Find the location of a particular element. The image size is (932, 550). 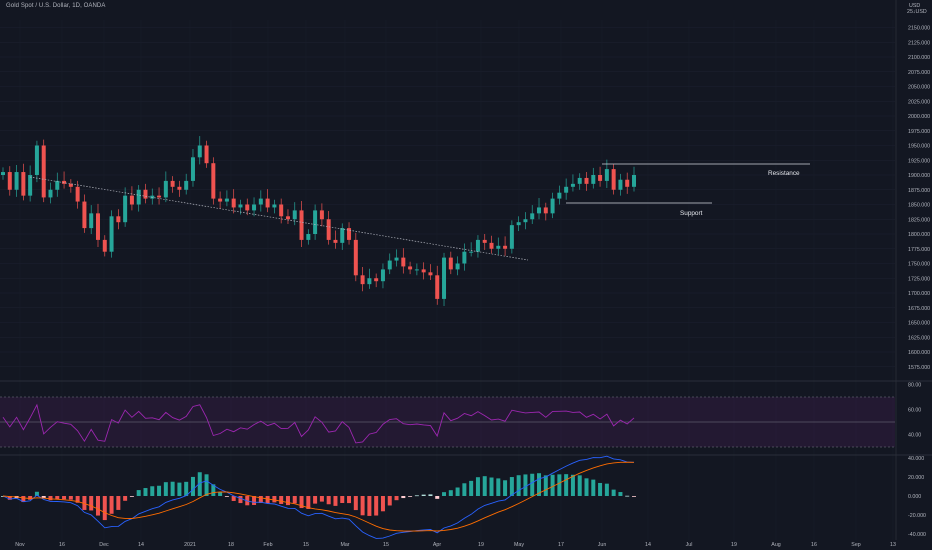

price-tick-label: 2150.000 is located at coordinates (919, 29).